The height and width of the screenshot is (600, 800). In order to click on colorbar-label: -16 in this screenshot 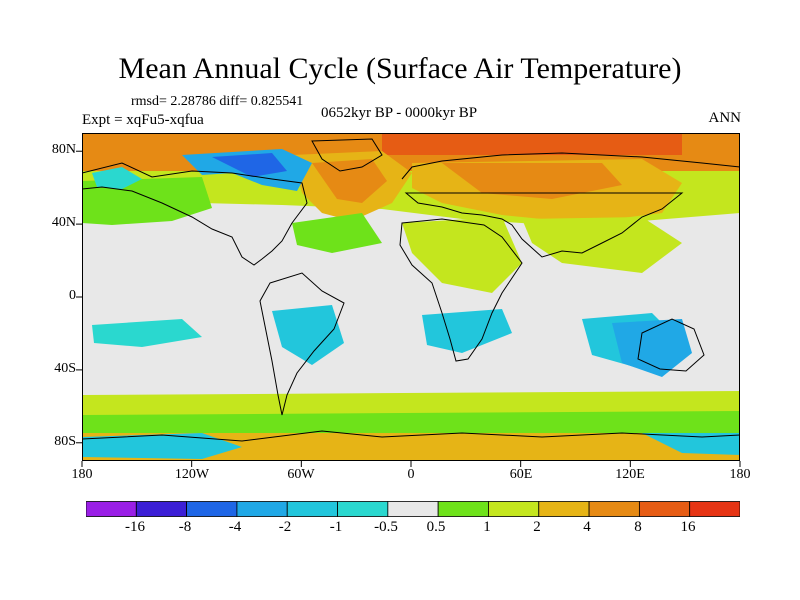, I will do `click(135, 527)`.